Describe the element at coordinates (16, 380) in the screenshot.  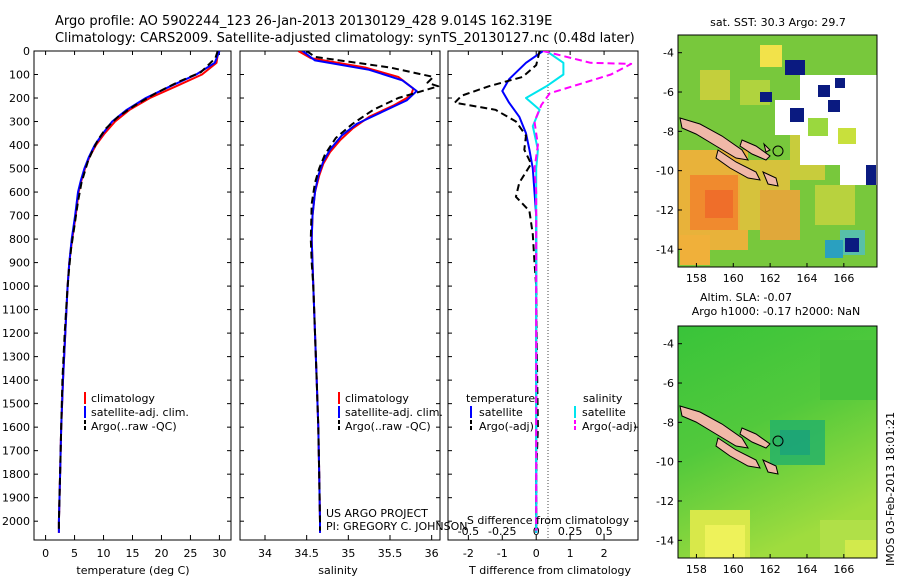
I see `y-tick-label: 1400` at that location.